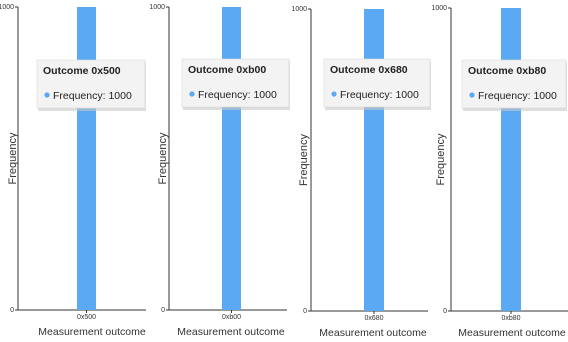 The image size is (568, 342). I want to click on tooltip-title: Outcome 0x680, so click(369, 70).